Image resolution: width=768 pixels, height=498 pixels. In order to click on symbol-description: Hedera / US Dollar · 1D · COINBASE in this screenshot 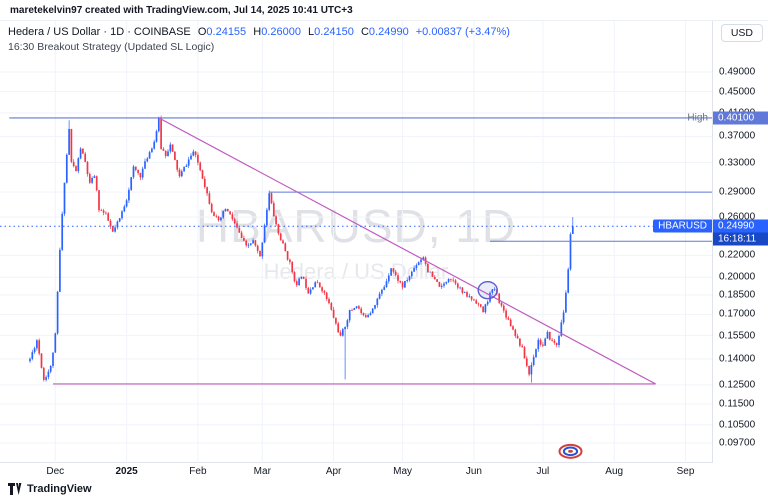, I will do `click(99, 32)`.